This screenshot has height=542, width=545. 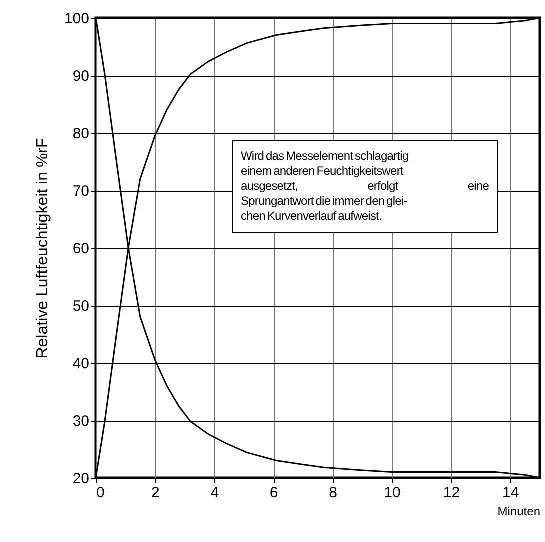 What do you see at coordinates (392, 493) in the screenshot?
I see `x-tick-label: 10` at bounding box center [392, 493].